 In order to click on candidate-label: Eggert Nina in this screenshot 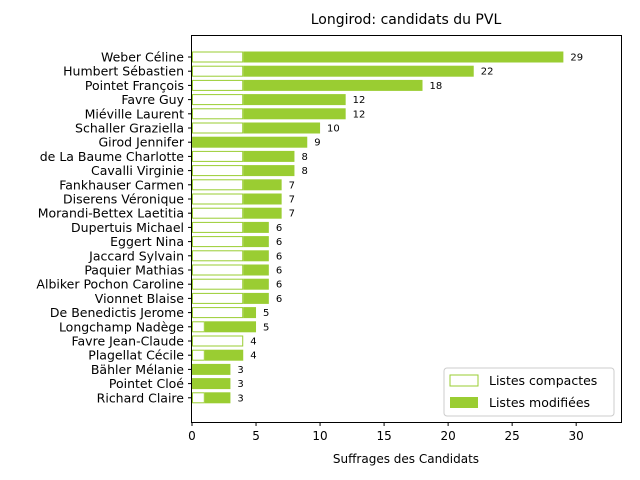, I will do `click(147, 241)`.